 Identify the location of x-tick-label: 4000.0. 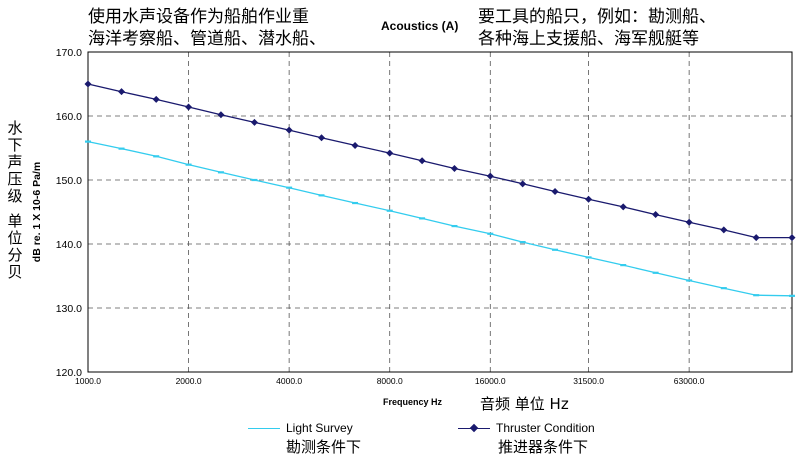
(289, 381).